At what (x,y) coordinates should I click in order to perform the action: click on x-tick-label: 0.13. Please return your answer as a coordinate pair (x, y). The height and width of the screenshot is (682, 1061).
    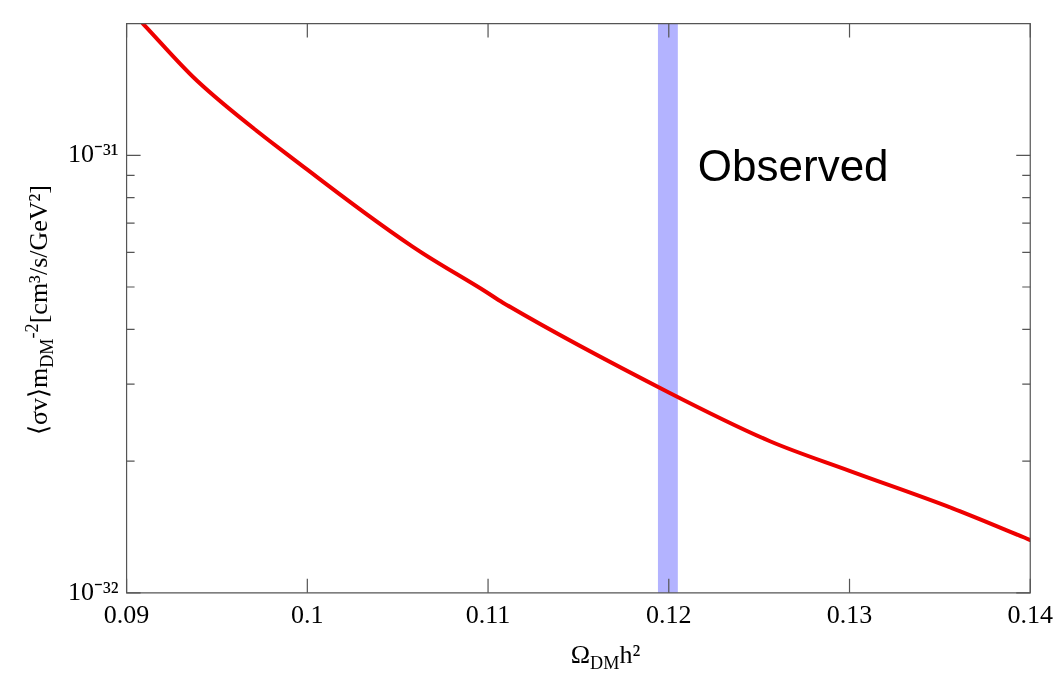
    Looking at the image, I should click on (849, 615).